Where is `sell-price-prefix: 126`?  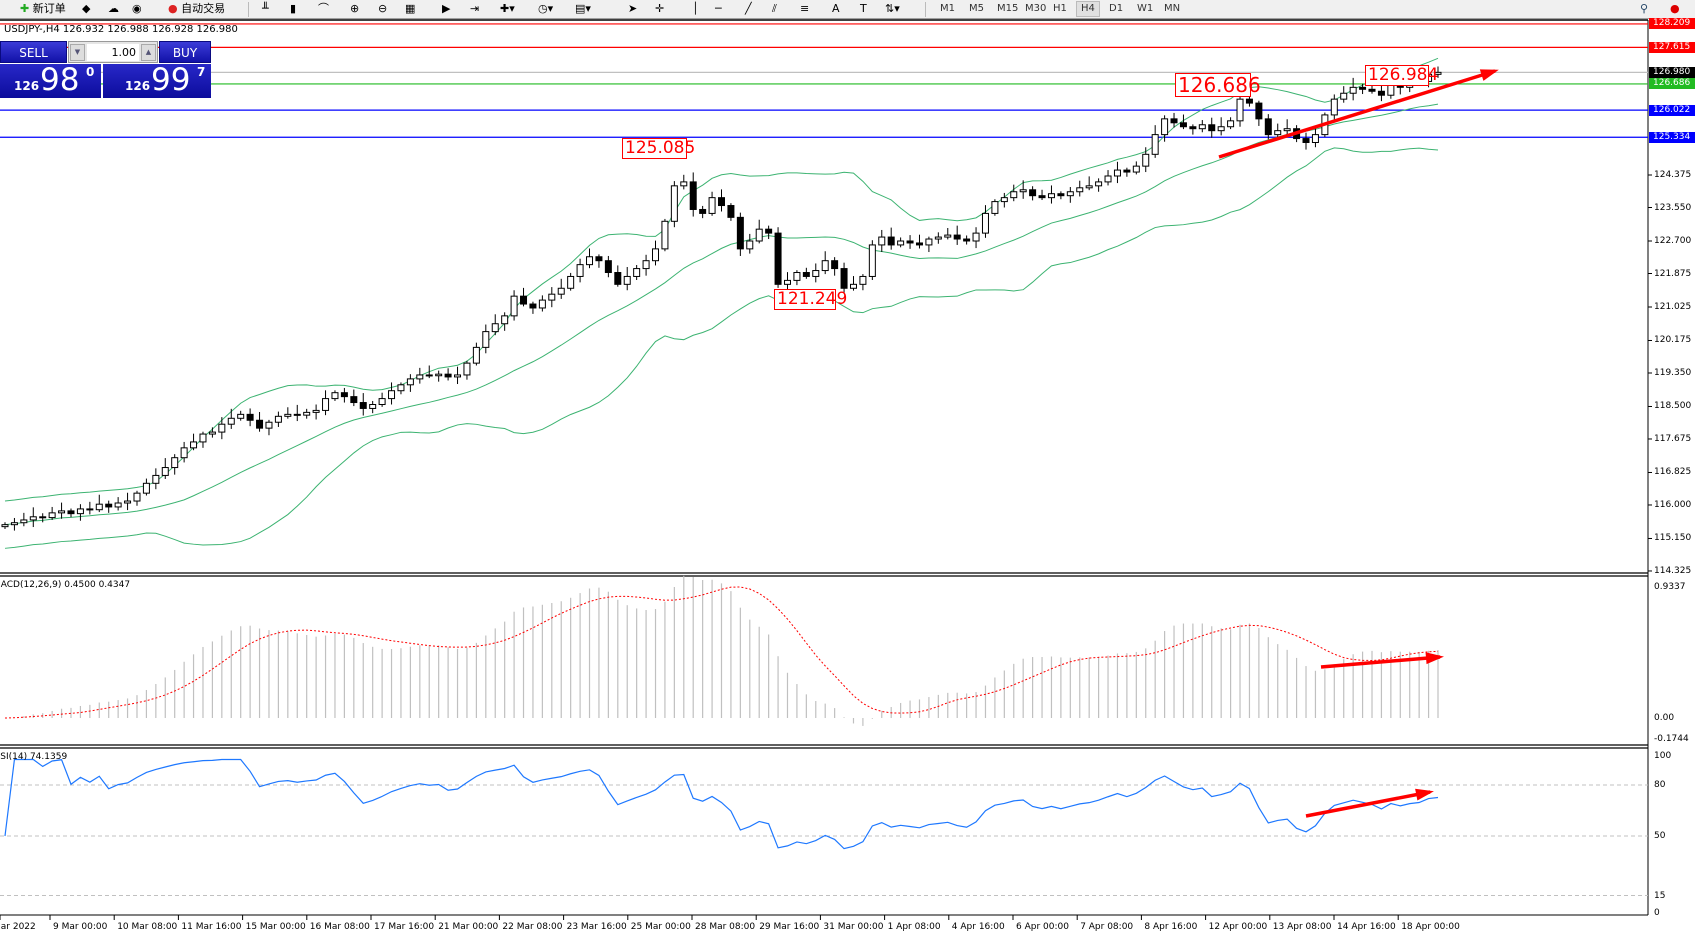
sell-price-prefix: 126 is located at coordinates (27, 86).